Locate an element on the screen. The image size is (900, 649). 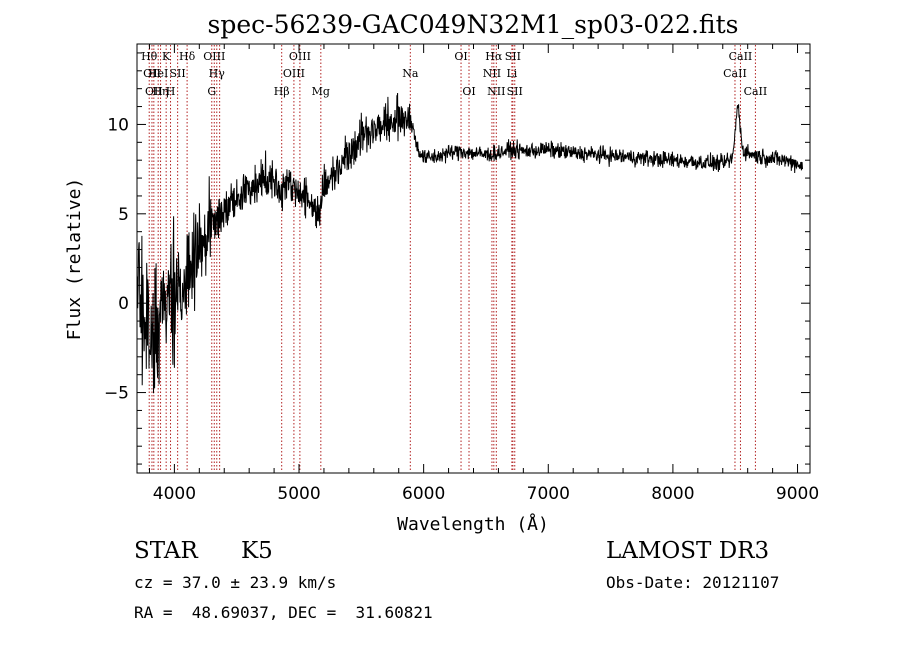
object-class: STAR is located at coordinates (166, 551).